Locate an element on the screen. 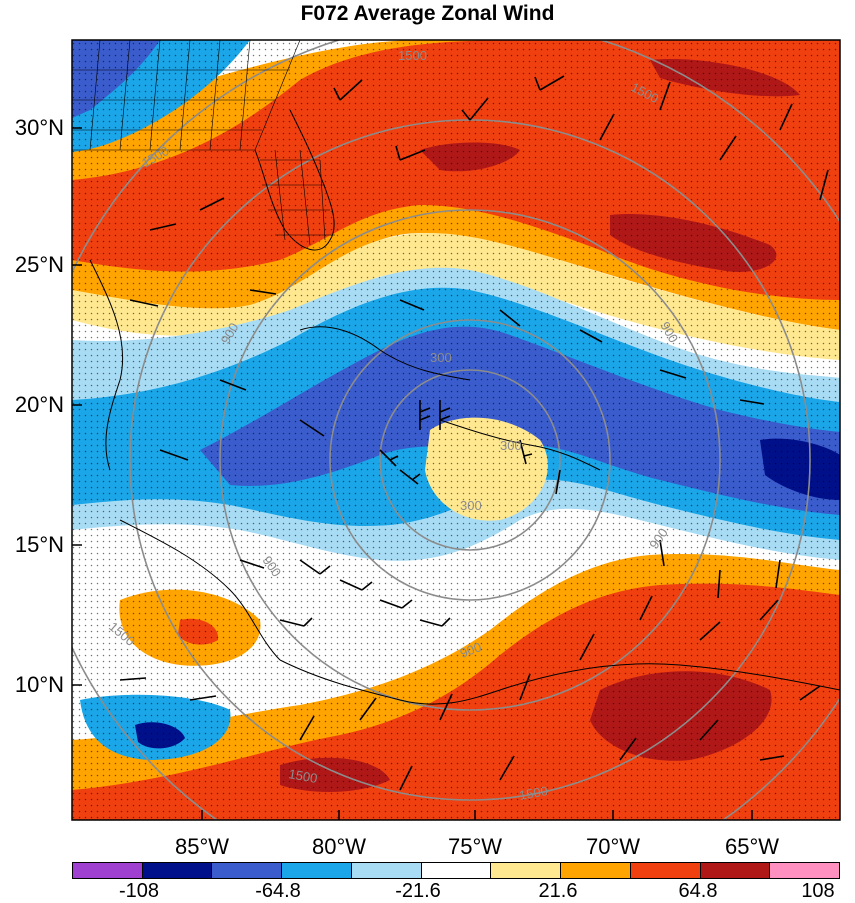 This screenshot has width=855, height=903. lat-label-25n: 25°N is located at coordinates (39, 264).